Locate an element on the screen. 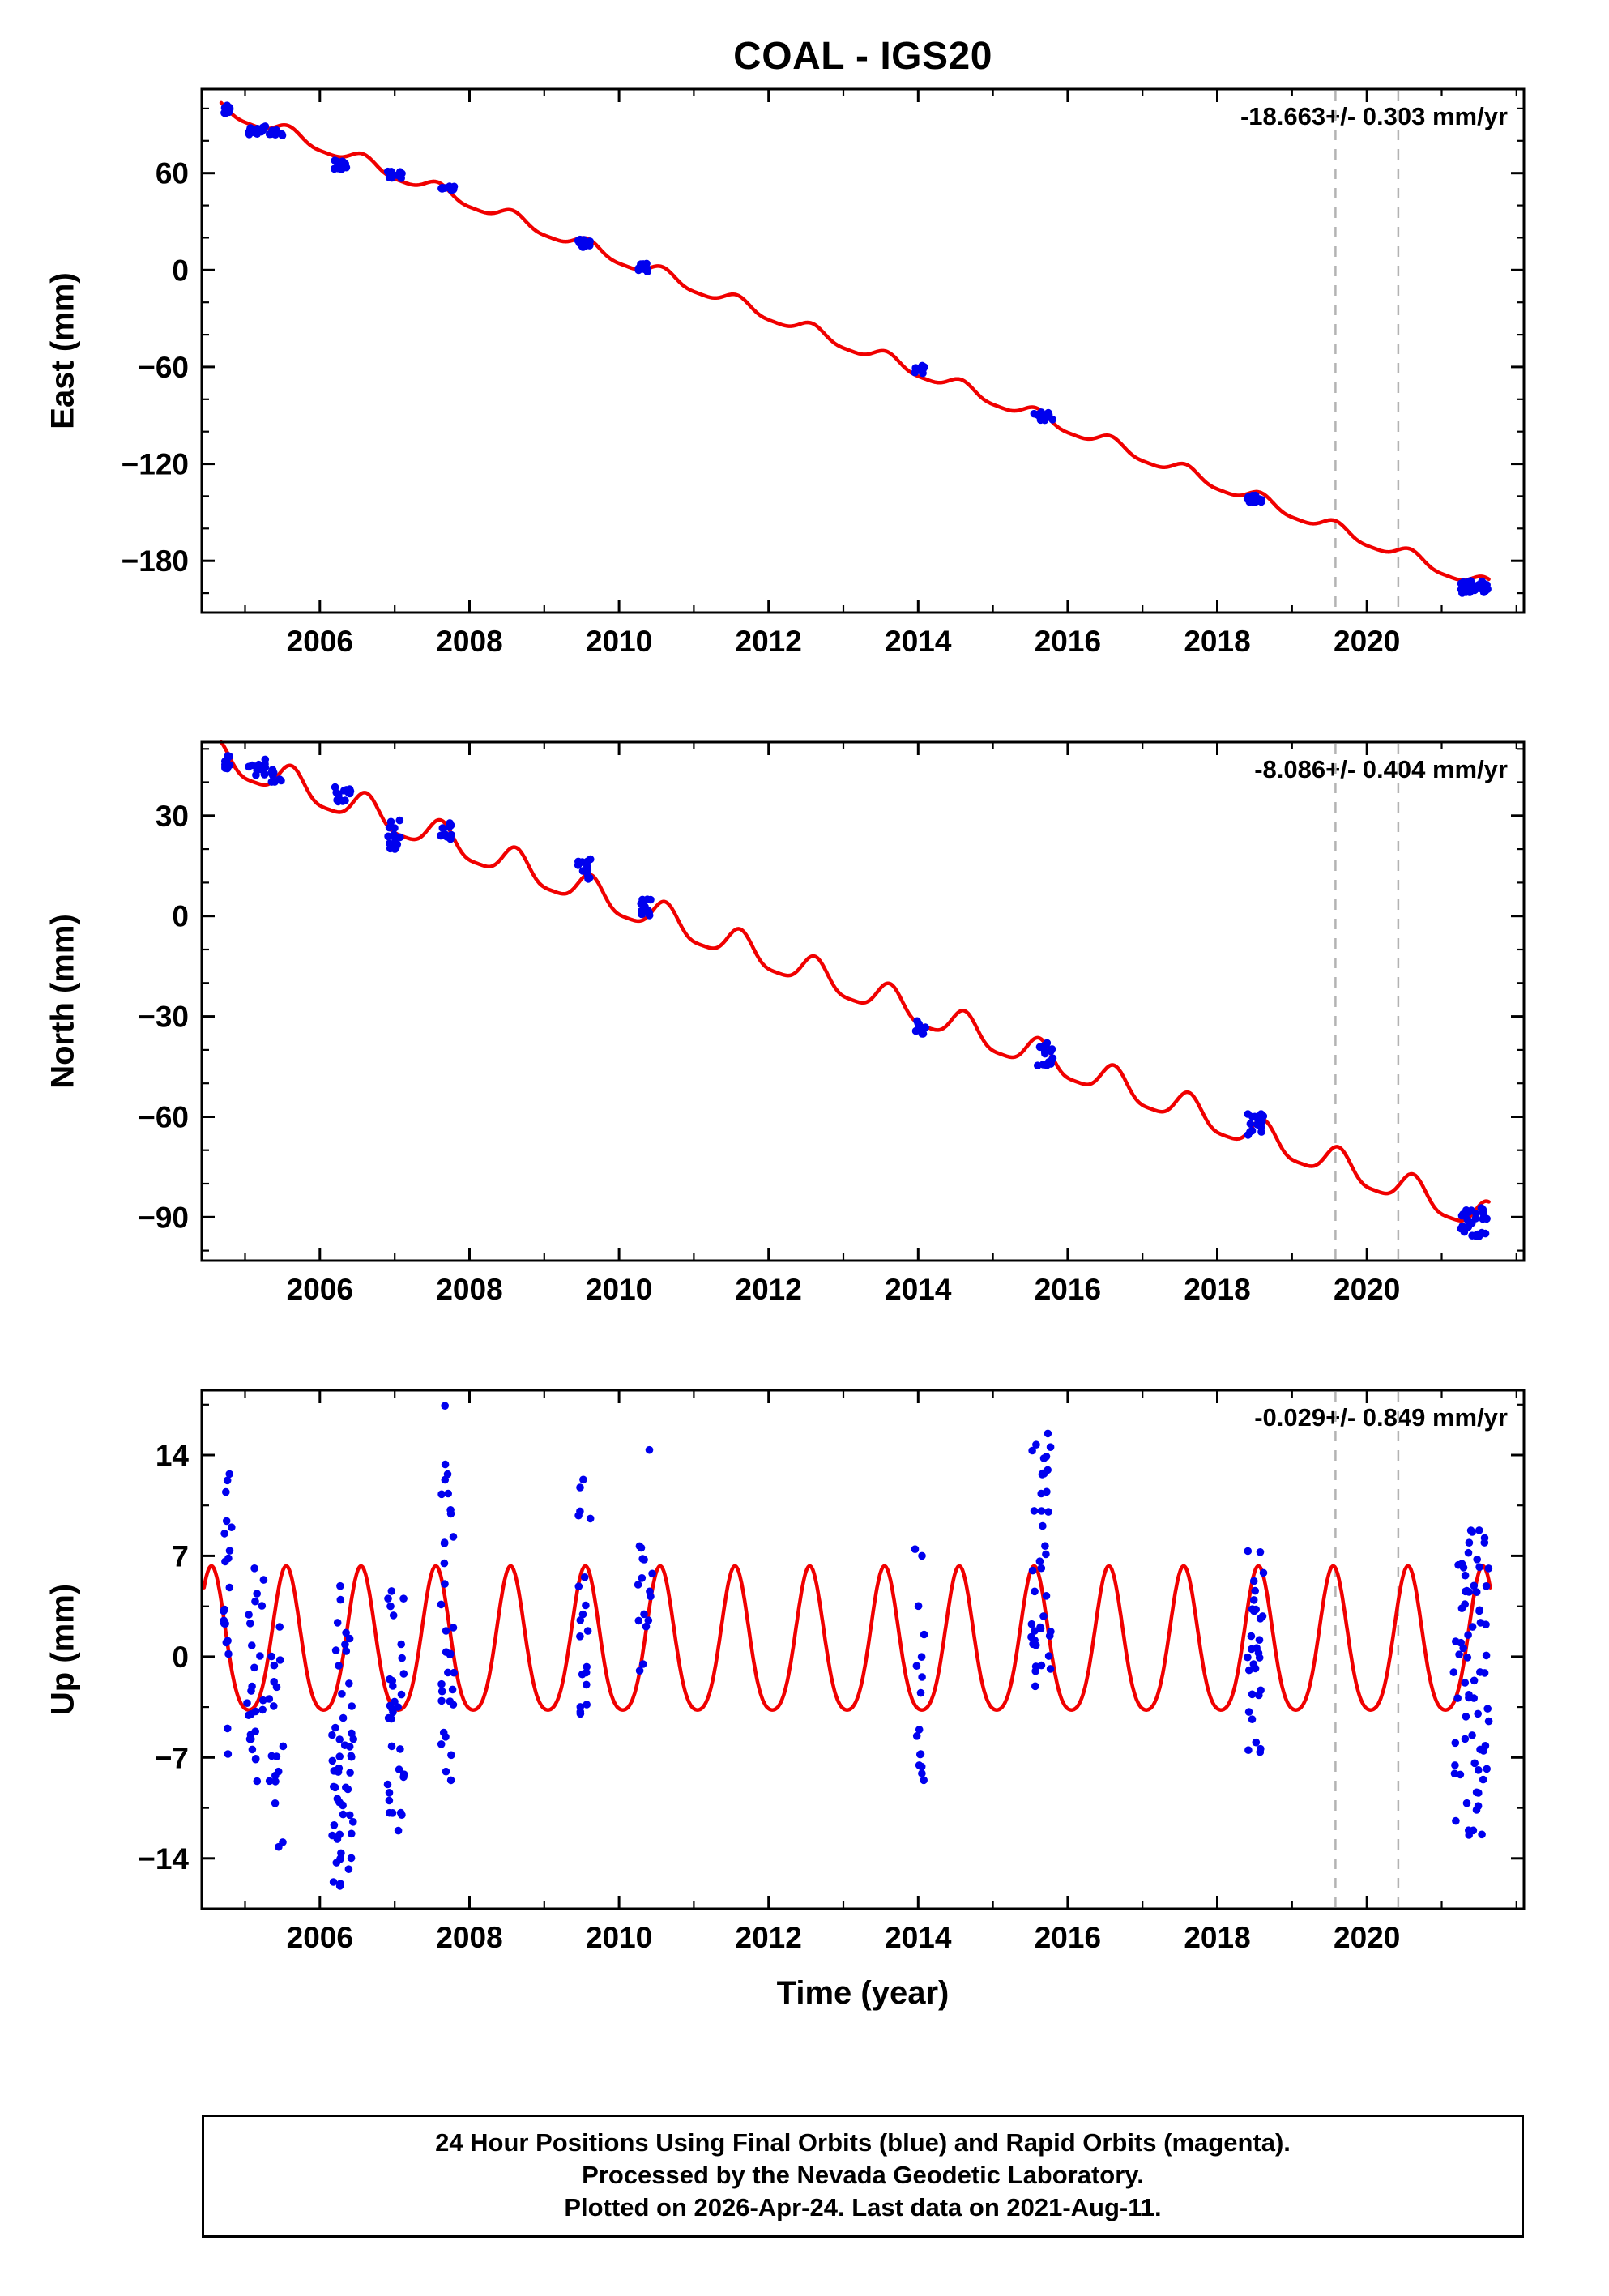 The width and height of the screenshot is (1609, 2296). y-tick-label: 7 is located at coordinates (180, 1556).